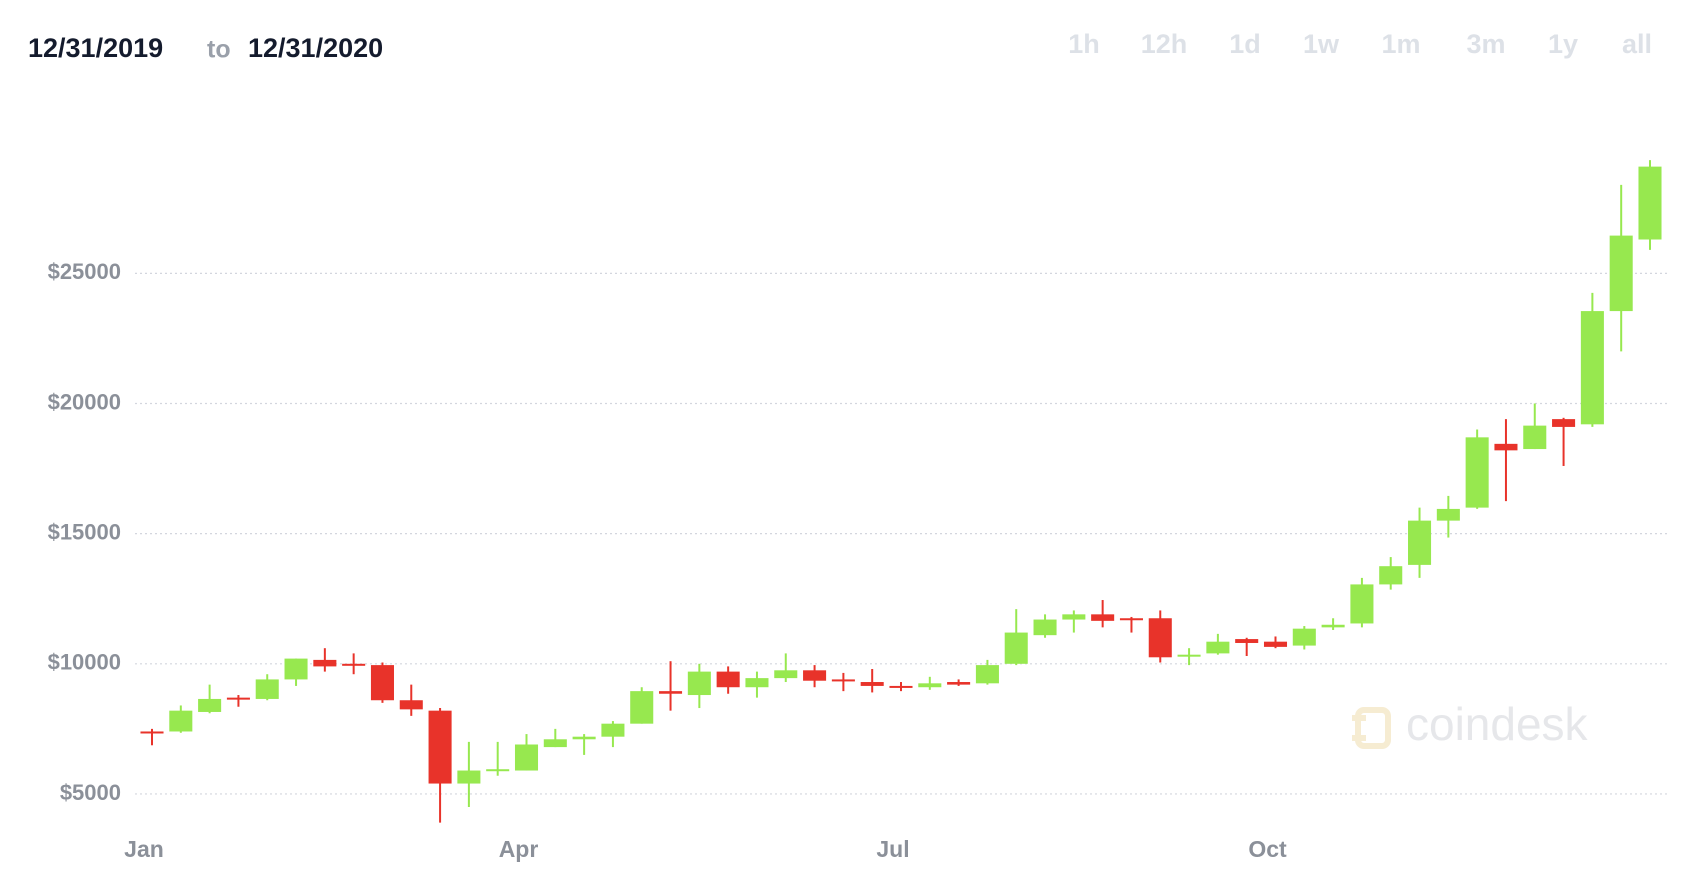 Image resolution: width=1690 pixels, height=880 pixels. Describe the element at coordinates (892, 849) in the screenshot. I see `x-tick-label: Jul` at that location.